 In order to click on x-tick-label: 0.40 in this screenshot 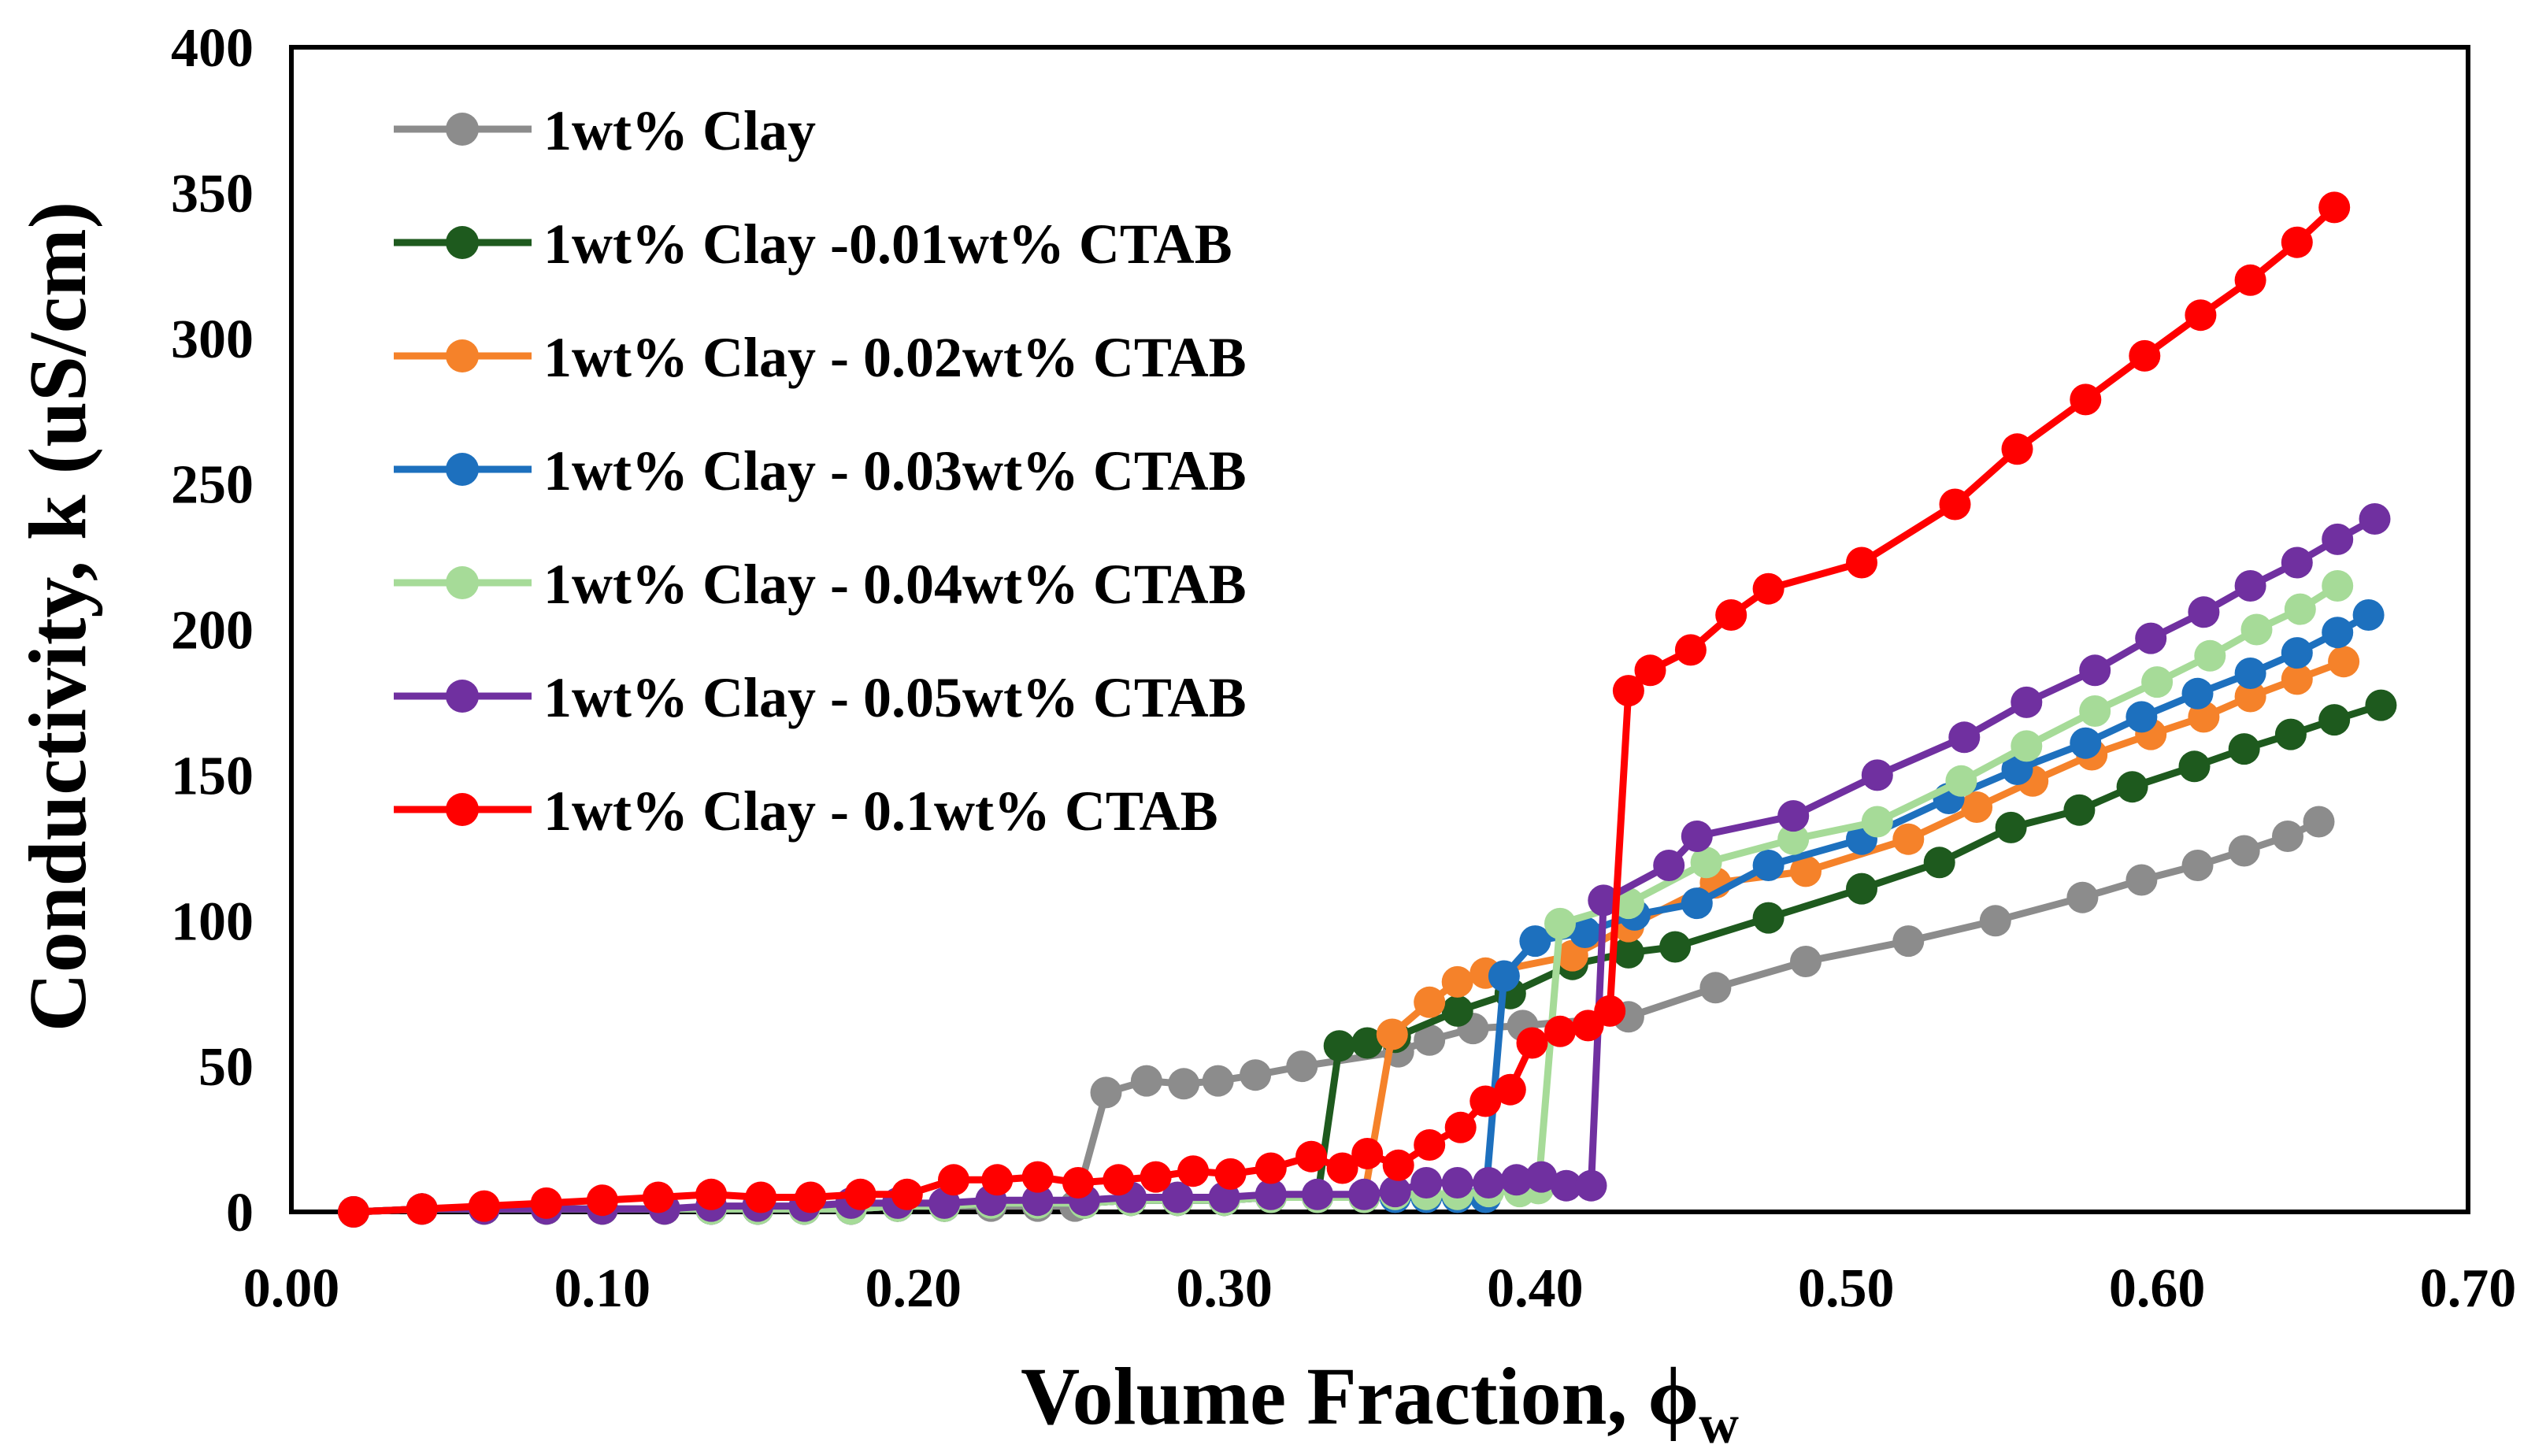, I will do `click(1535, 1288)`.